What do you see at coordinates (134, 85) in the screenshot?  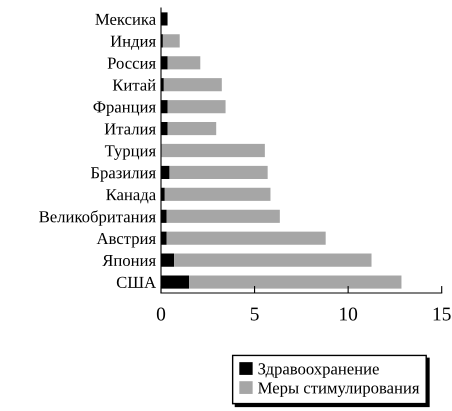 I see `y-tick-label: Китай` at bounding box center [134, 85].